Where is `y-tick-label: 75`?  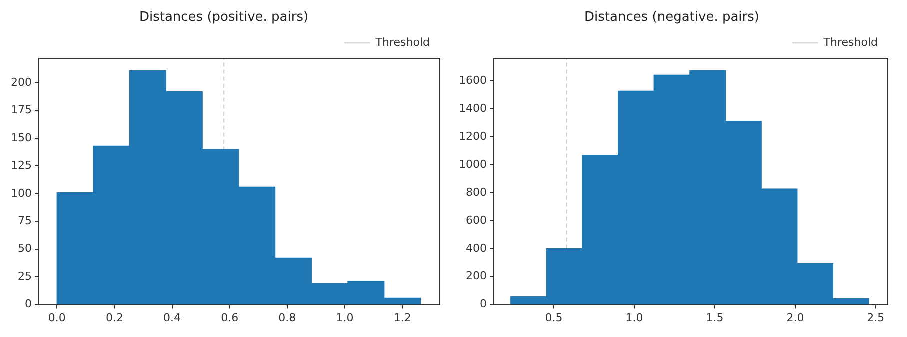
y-tick-label: 75 is located at coordinates (25, 221).